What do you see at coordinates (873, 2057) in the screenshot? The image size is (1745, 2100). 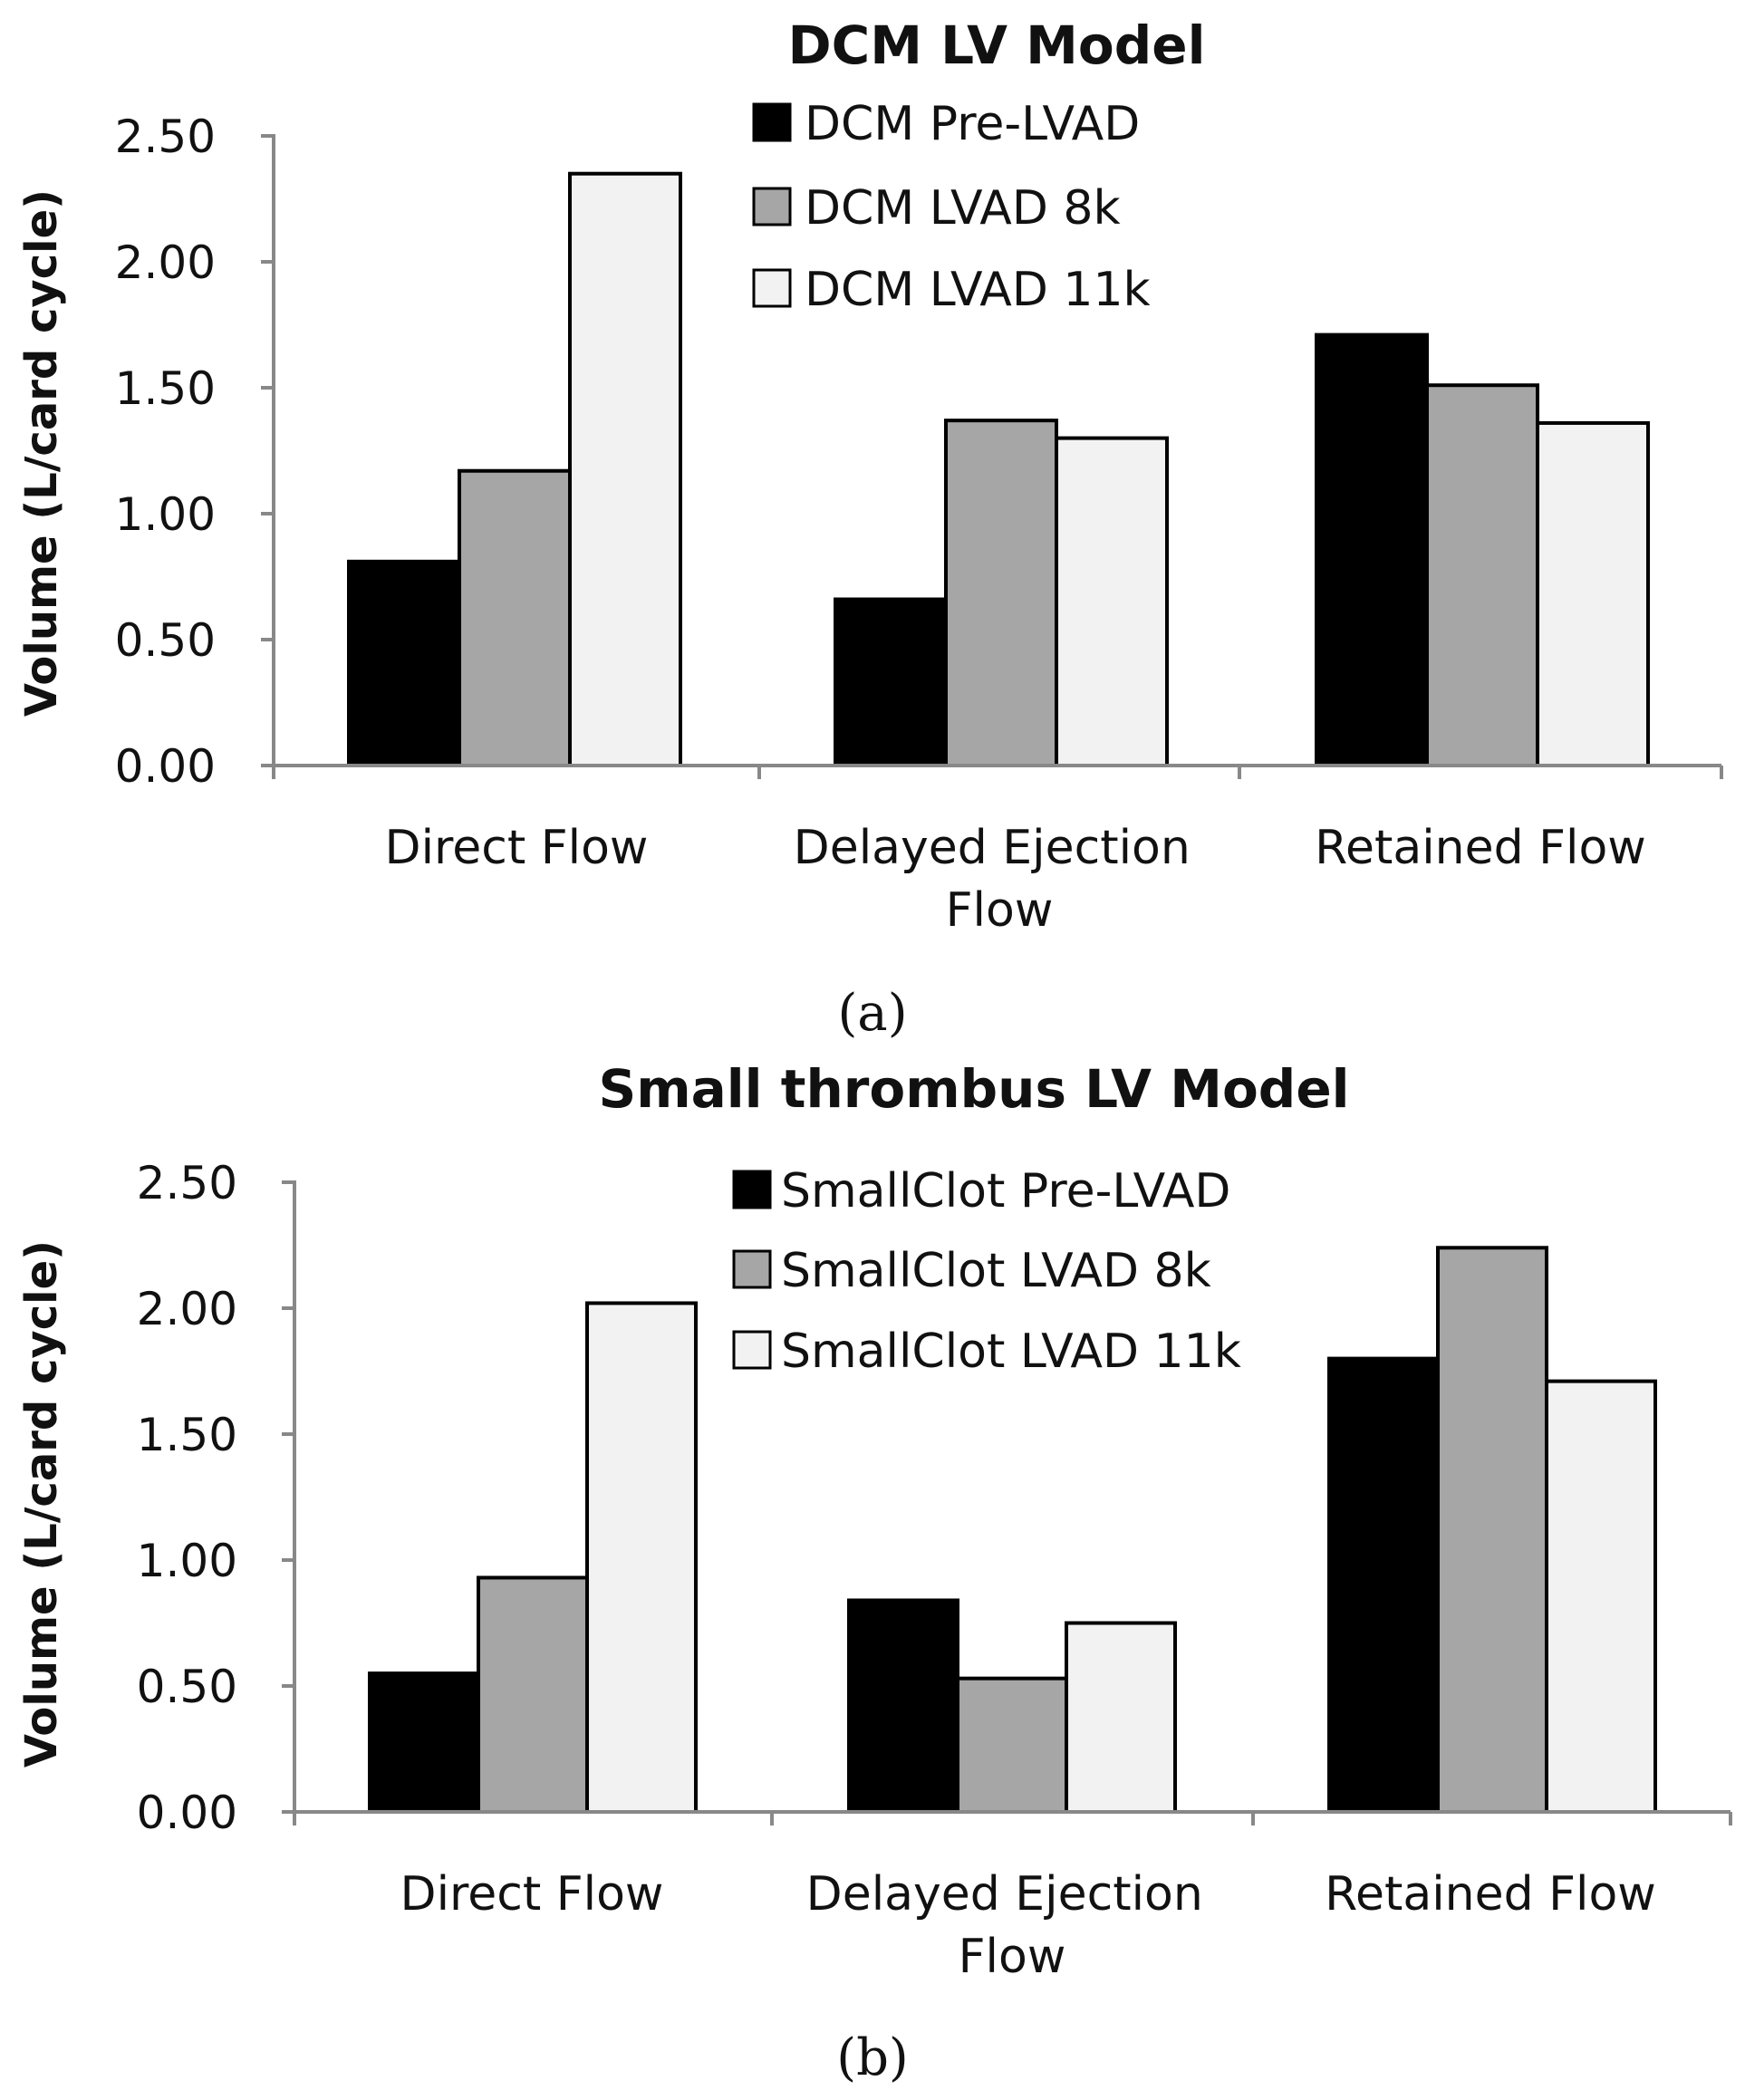 I see `panel-label: (b)` at bounding box center [873, 2057].